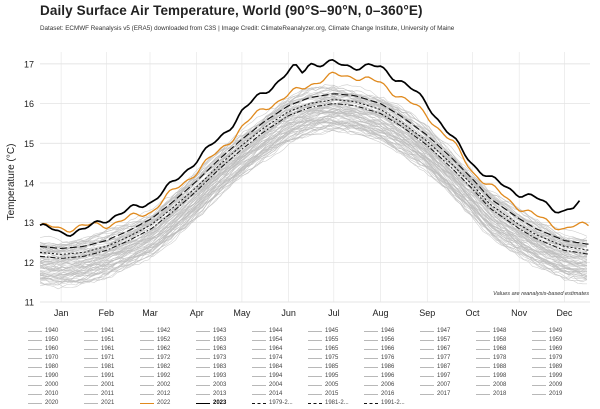 The image size is (600, 409). Describe the element at coordinates (491, 340) in the screenshot. I see `legend-item: 1958` at that location.